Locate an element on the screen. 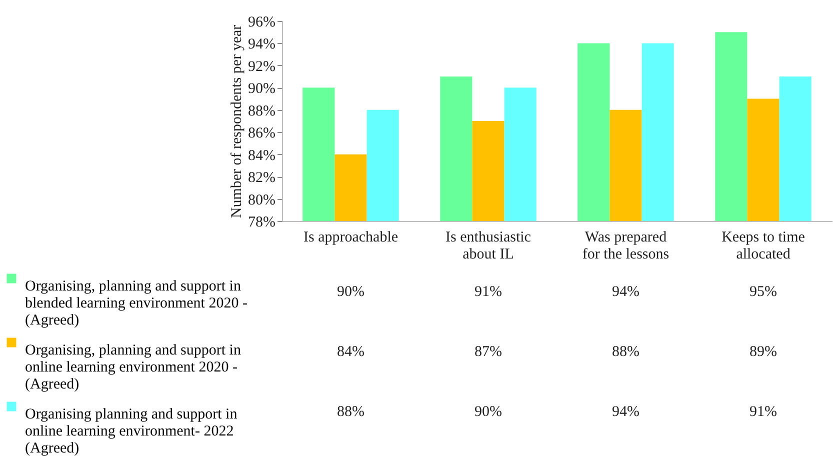 The image size is (833, 460). x-tick-label: Is enthusiastic about IL is located at coordinates (489, 246).